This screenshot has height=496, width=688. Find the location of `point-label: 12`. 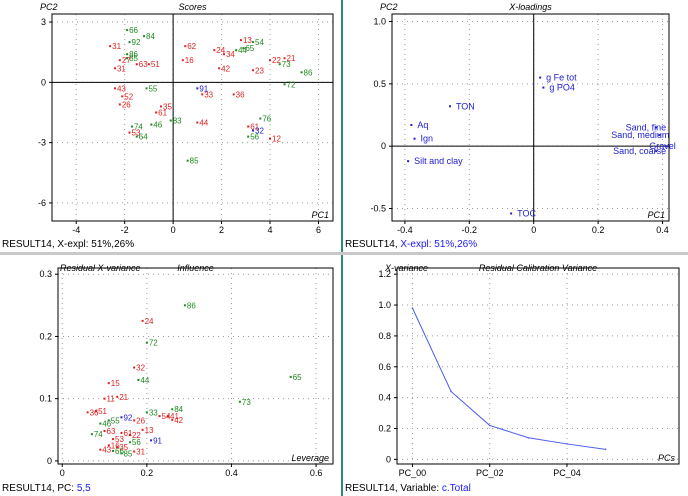

point-label: 12 is located at coordinates (276, 139).